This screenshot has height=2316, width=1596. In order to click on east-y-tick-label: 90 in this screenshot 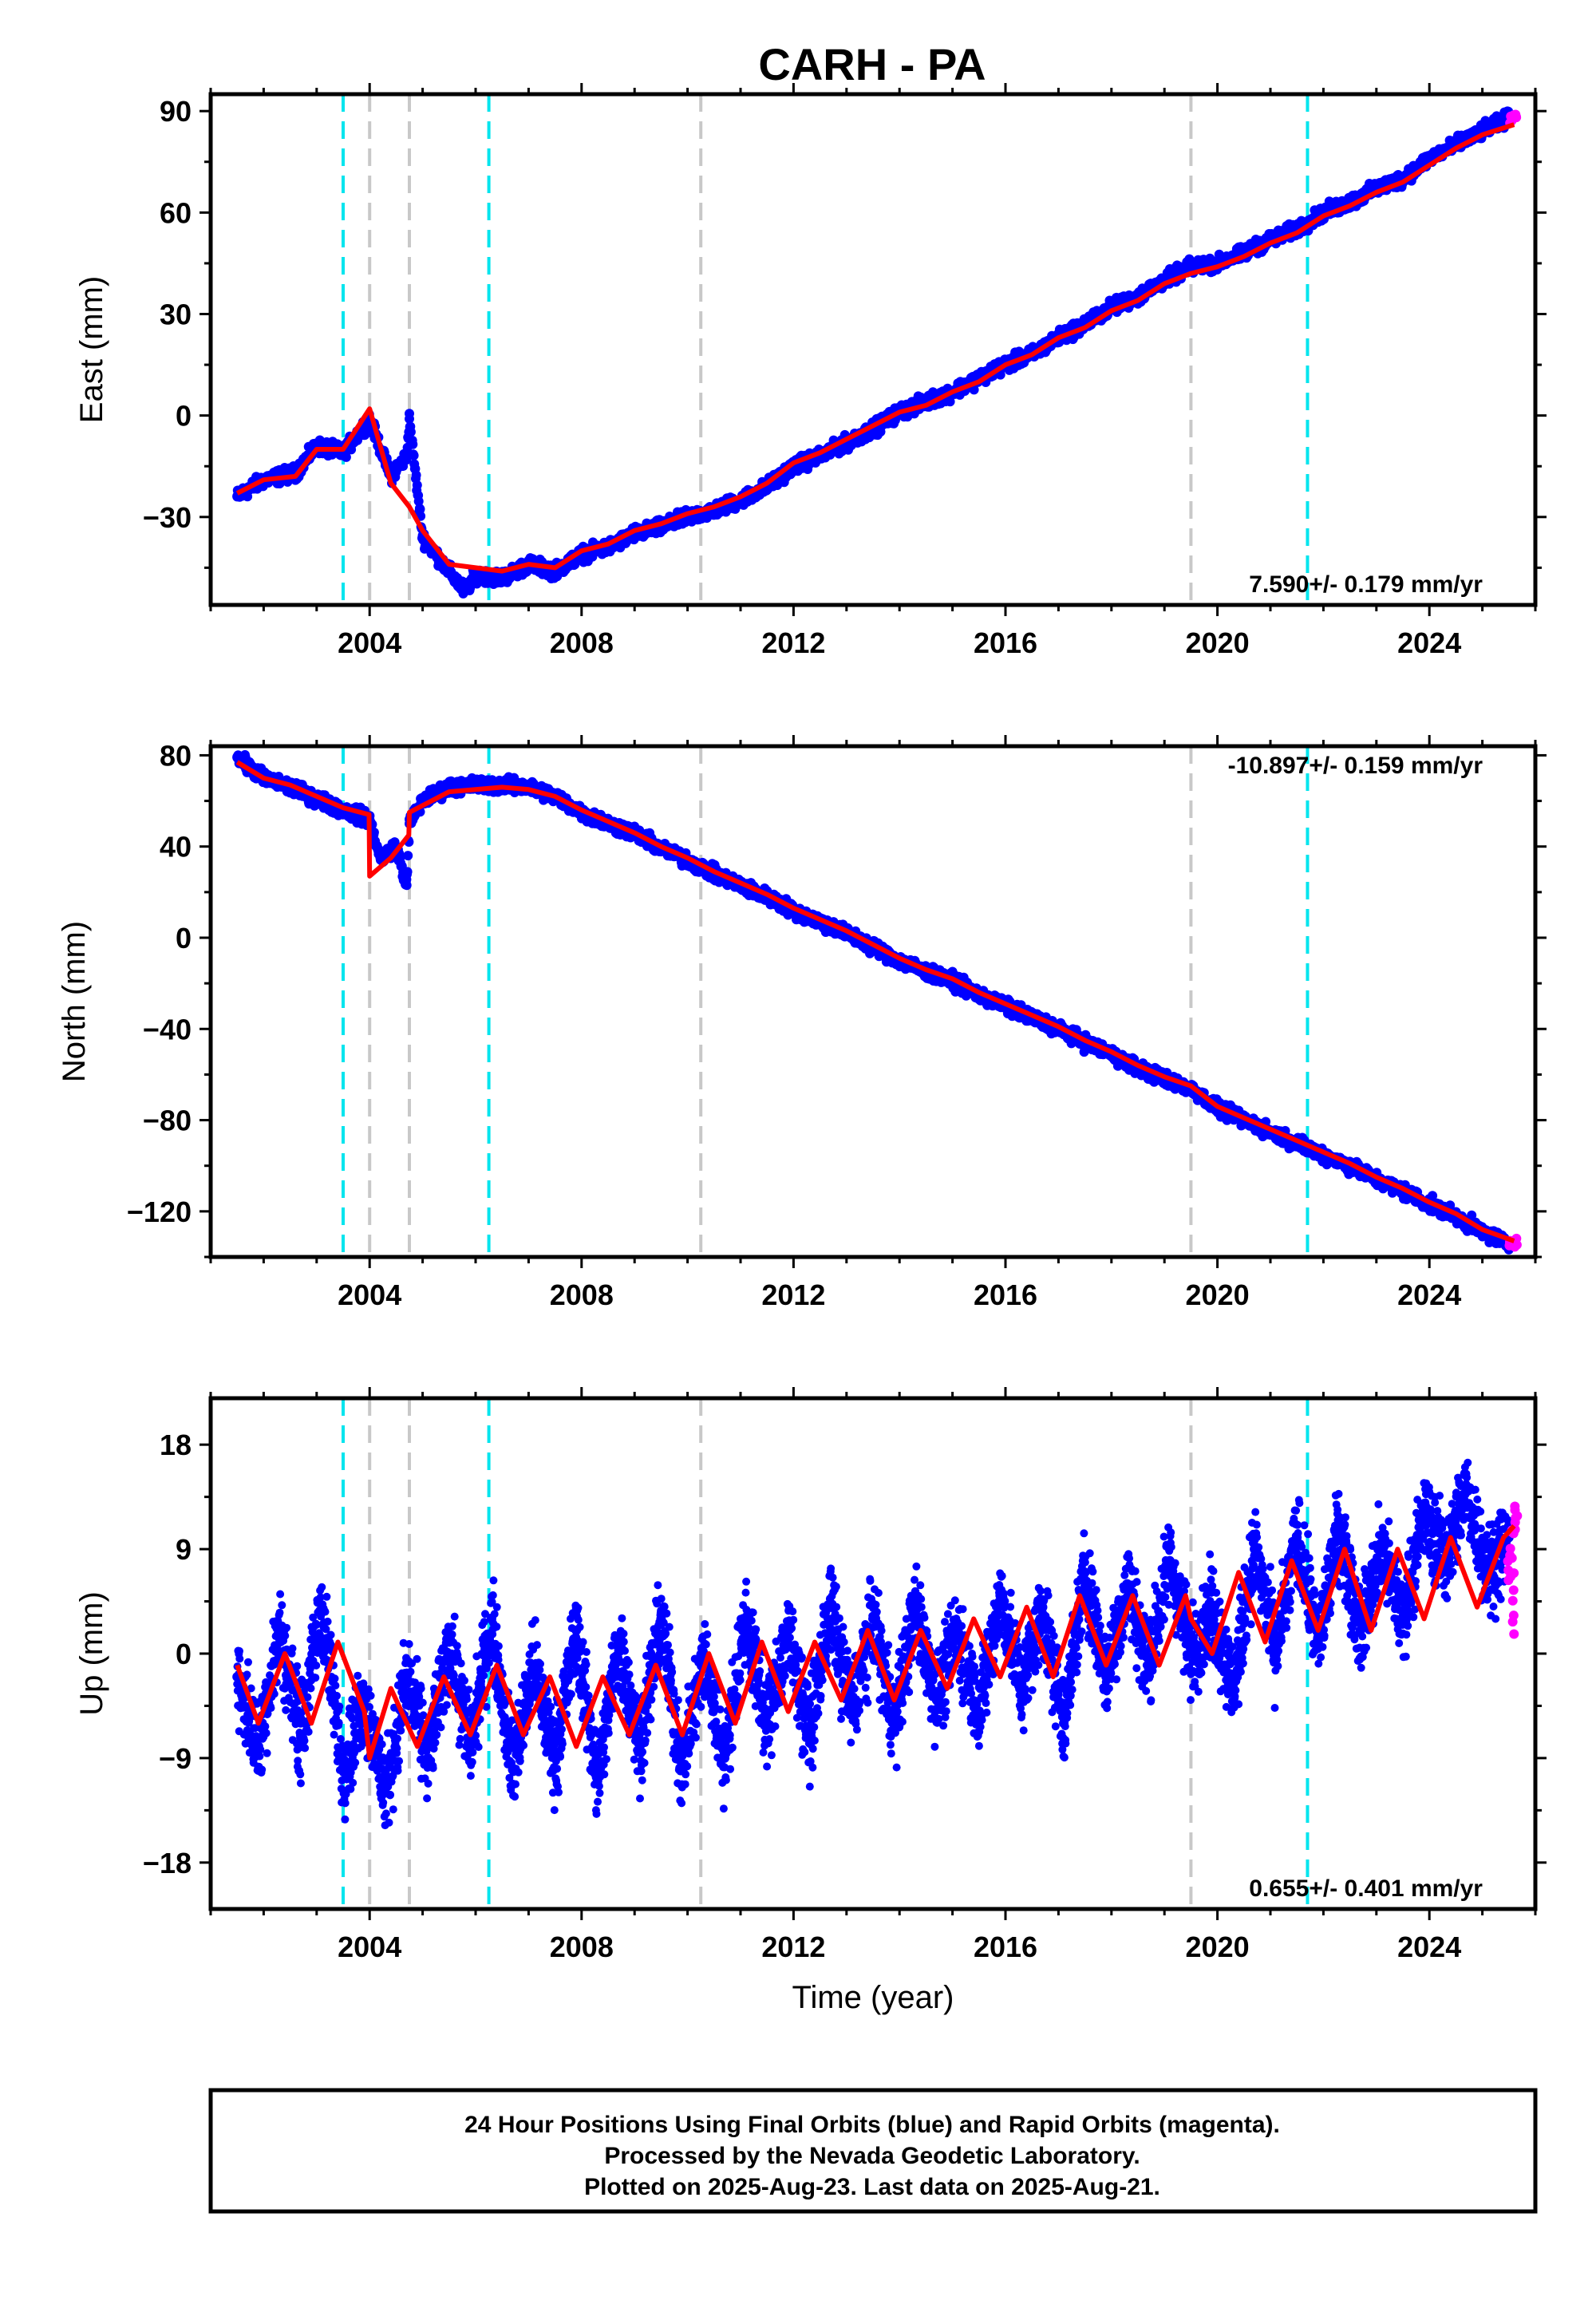, I will do `click(176, 111)`.